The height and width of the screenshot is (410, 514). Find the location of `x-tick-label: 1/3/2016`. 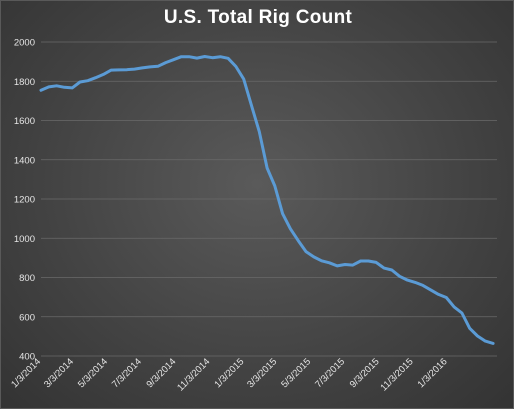

x-tick-label: 1/3/2016 is located at coordinates (433, 373).